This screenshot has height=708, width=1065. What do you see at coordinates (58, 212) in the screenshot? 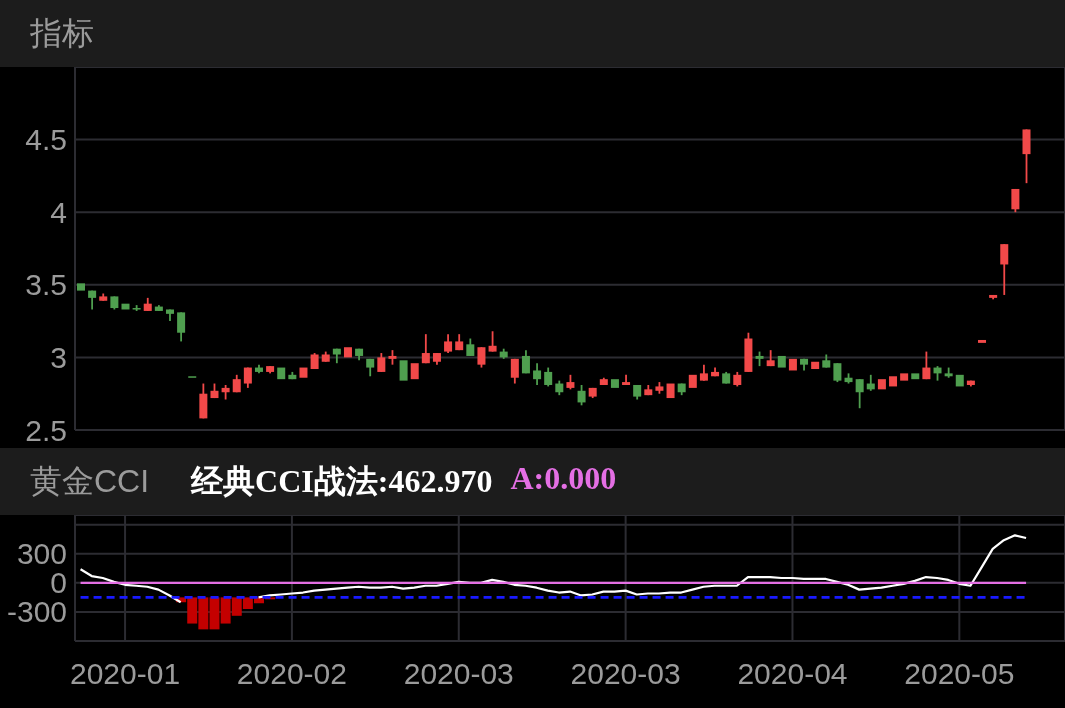
I see `y-tick-label: 4` at bounding box center [58, 212].